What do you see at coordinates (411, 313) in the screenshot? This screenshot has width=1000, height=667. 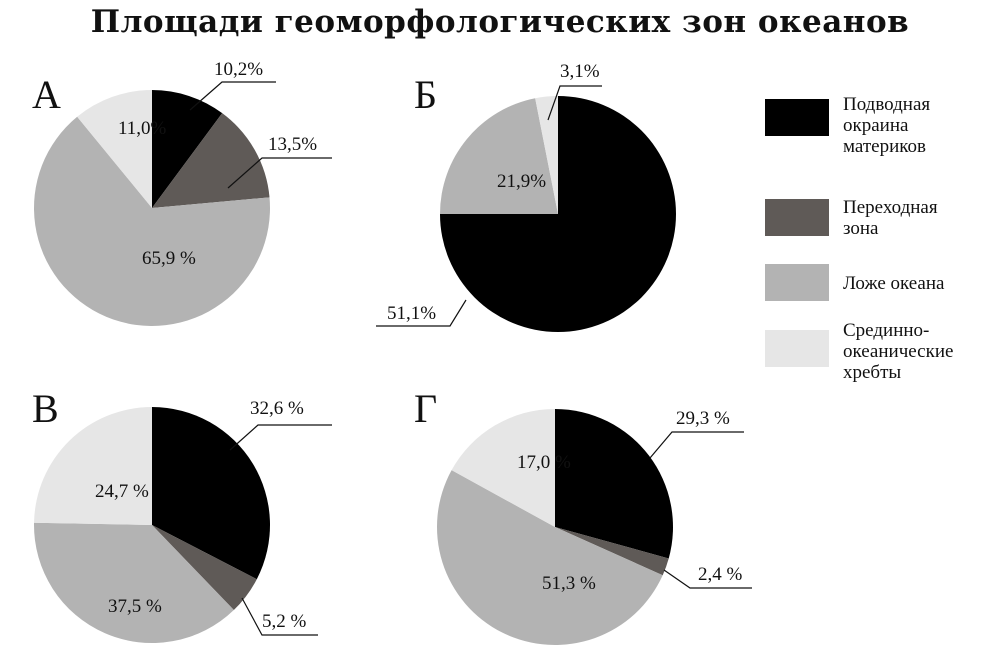 I see `slice-label: 51,1%` at bounding box center [411, 313].